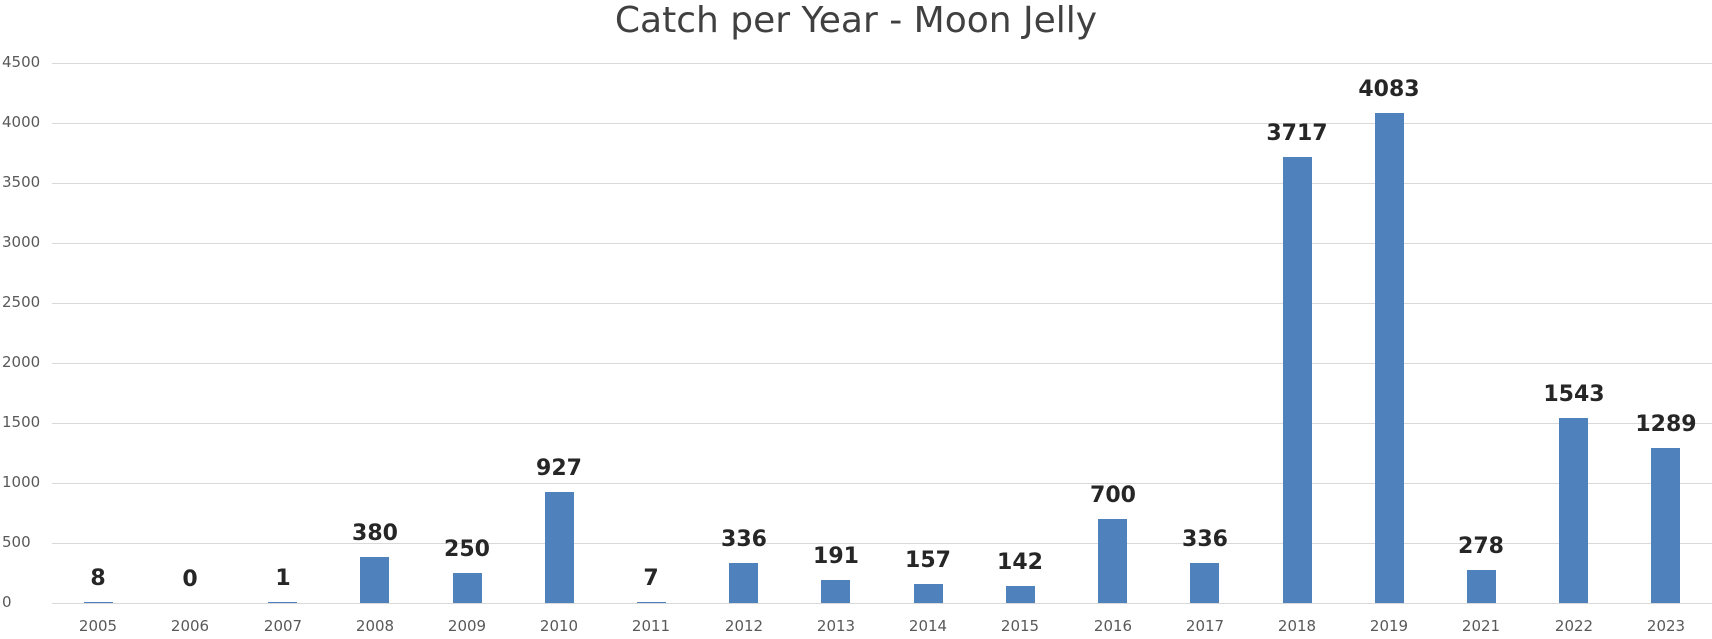 The image size is (1712, 639). I want to click on x-tick-label: 2012, so click(744, 626).